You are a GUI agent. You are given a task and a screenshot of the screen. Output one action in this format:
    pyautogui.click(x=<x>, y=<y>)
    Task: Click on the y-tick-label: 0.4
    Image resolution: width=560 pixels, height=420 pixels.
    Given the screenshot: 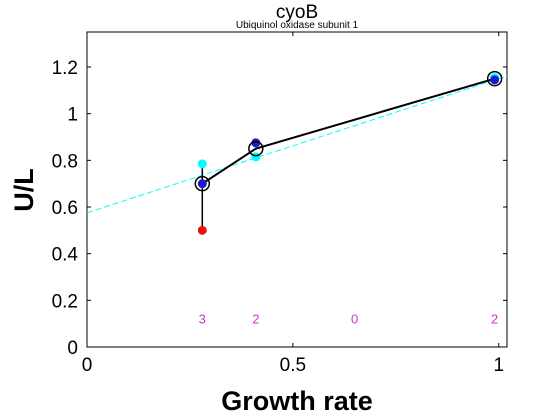 What is the action you would take?
    pyautogui.click(x=65, y=255)
    